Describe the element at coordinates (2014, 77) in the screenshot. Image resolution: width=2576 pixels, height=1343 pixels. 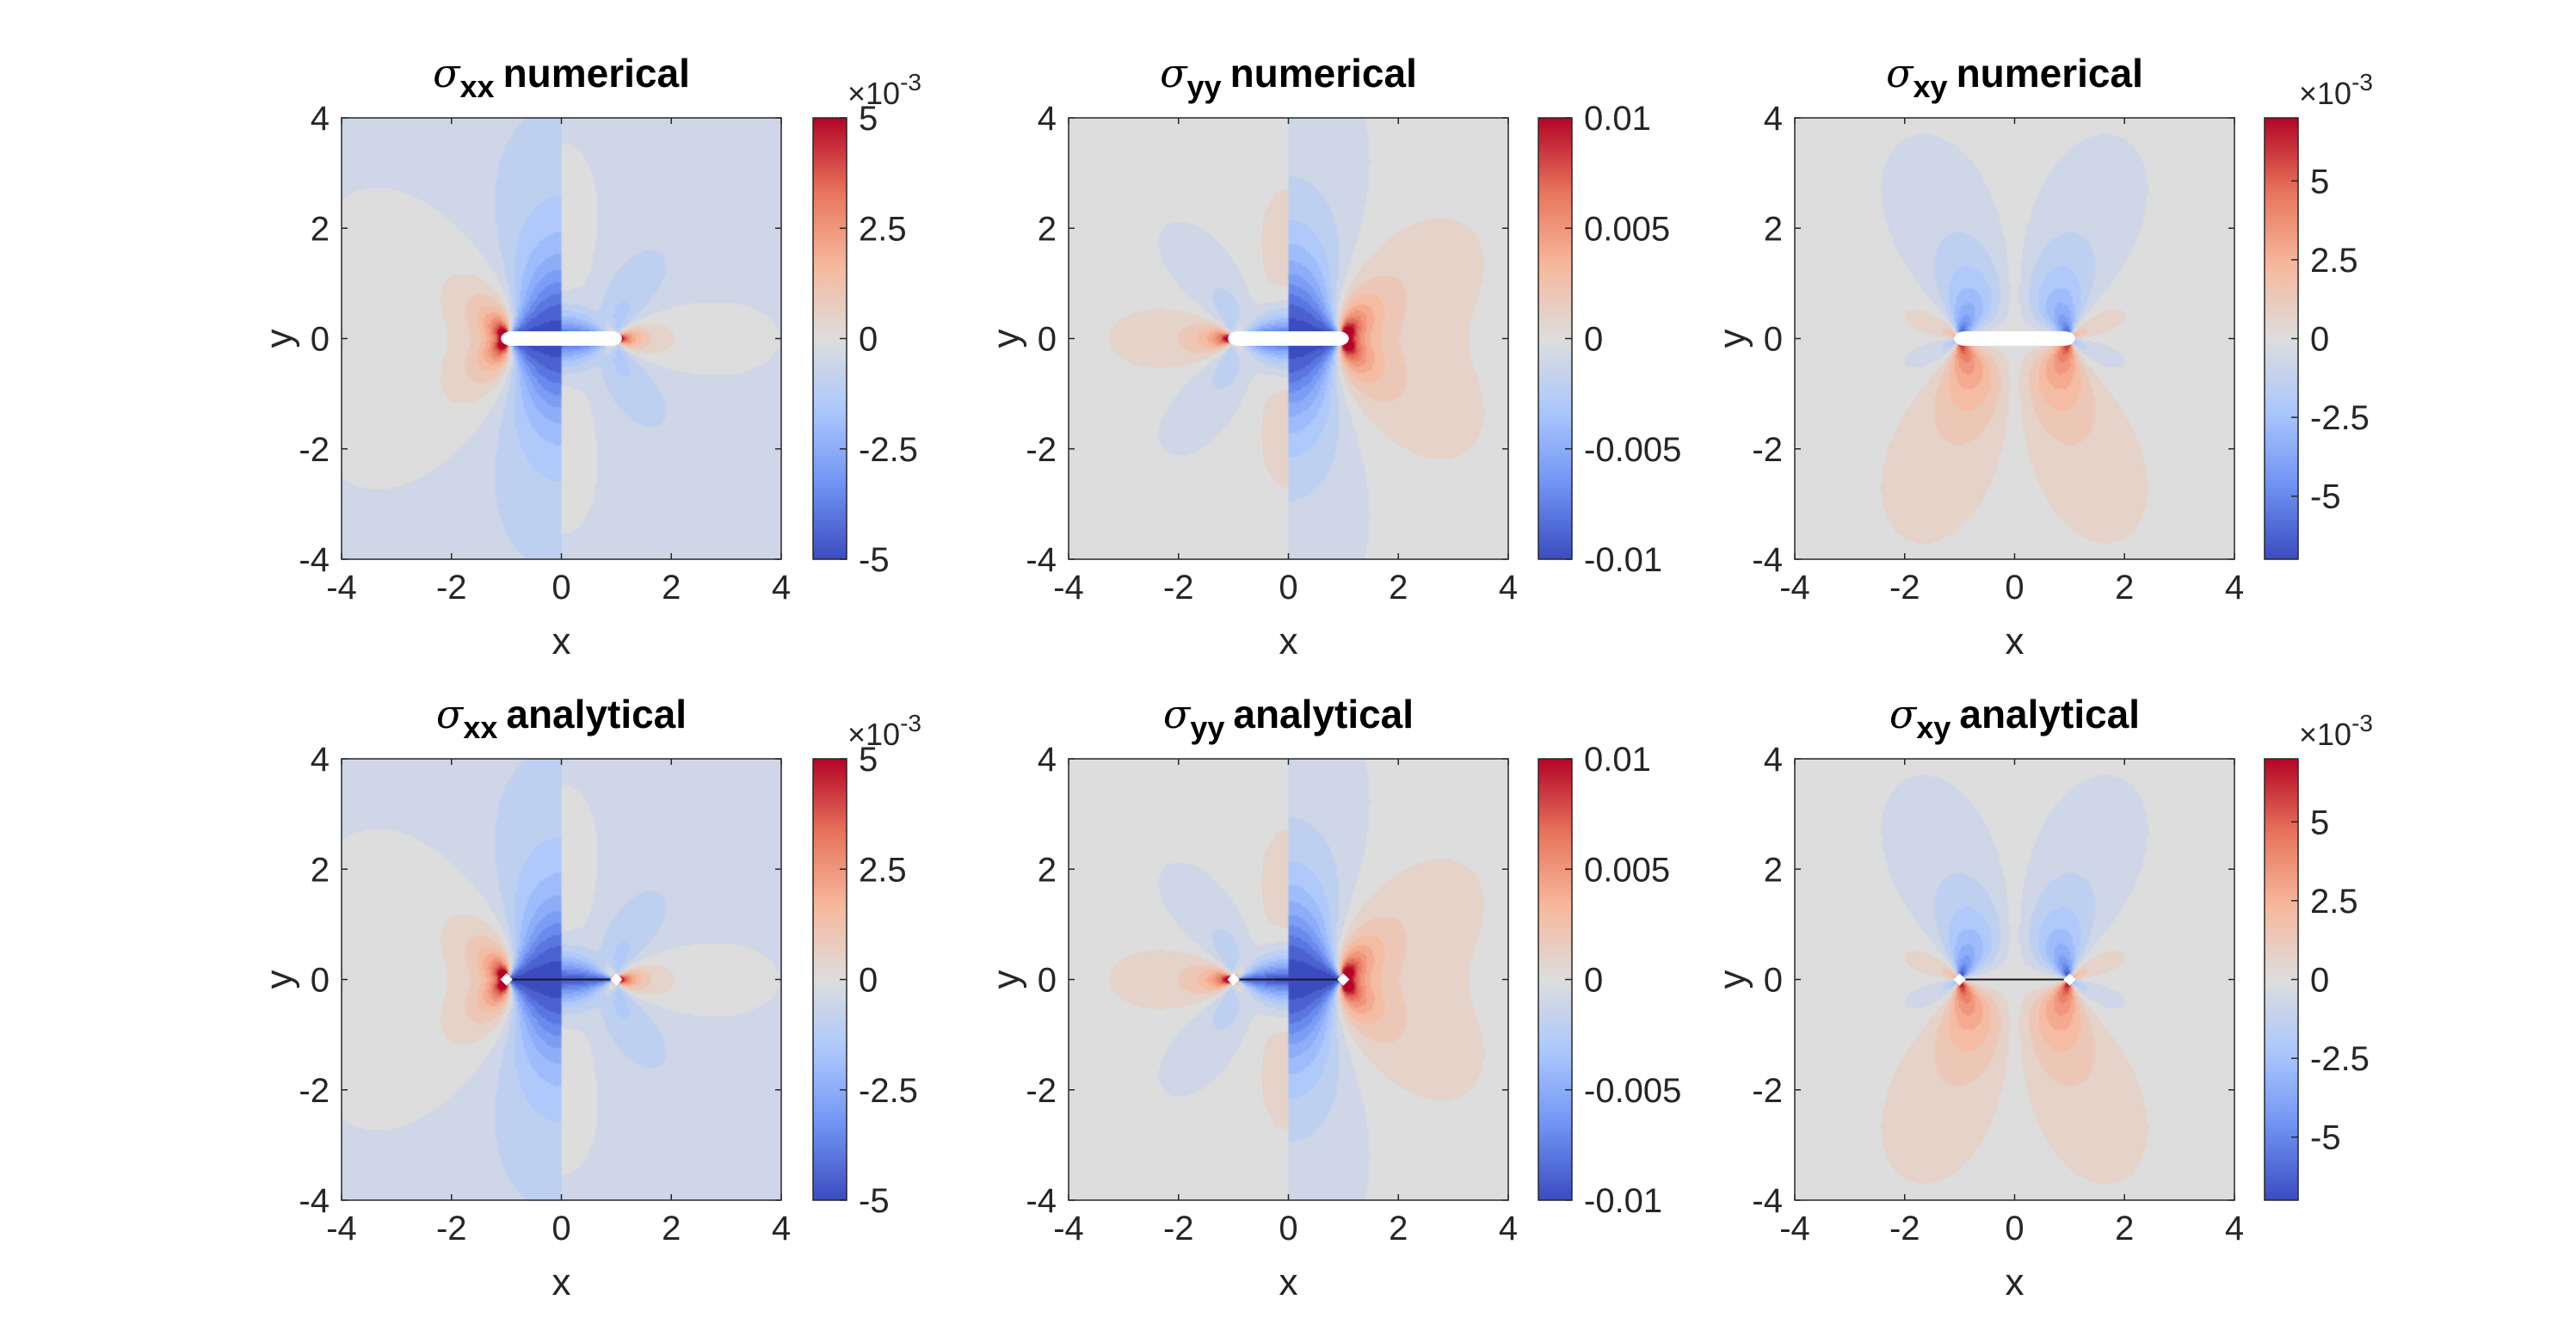
I see `panel-title: σxy numerical` at that location.